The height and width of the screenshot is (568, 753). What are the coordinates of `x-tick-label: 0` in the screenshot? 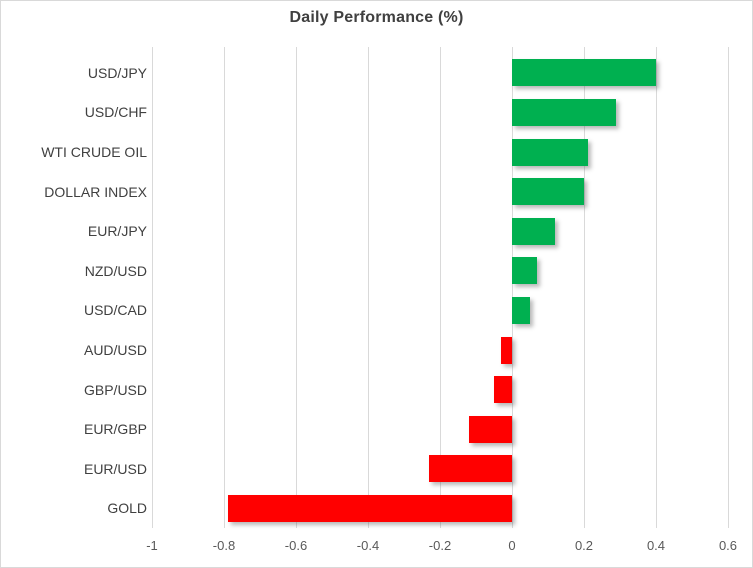 It's located at (512, 545).